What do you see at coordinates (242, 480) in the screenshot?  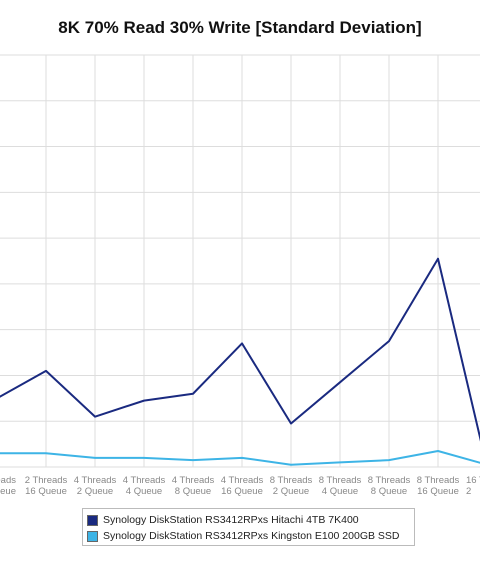 I see `x-tick-label-5-0: 4 Threads` at bounding box center [242, 480].